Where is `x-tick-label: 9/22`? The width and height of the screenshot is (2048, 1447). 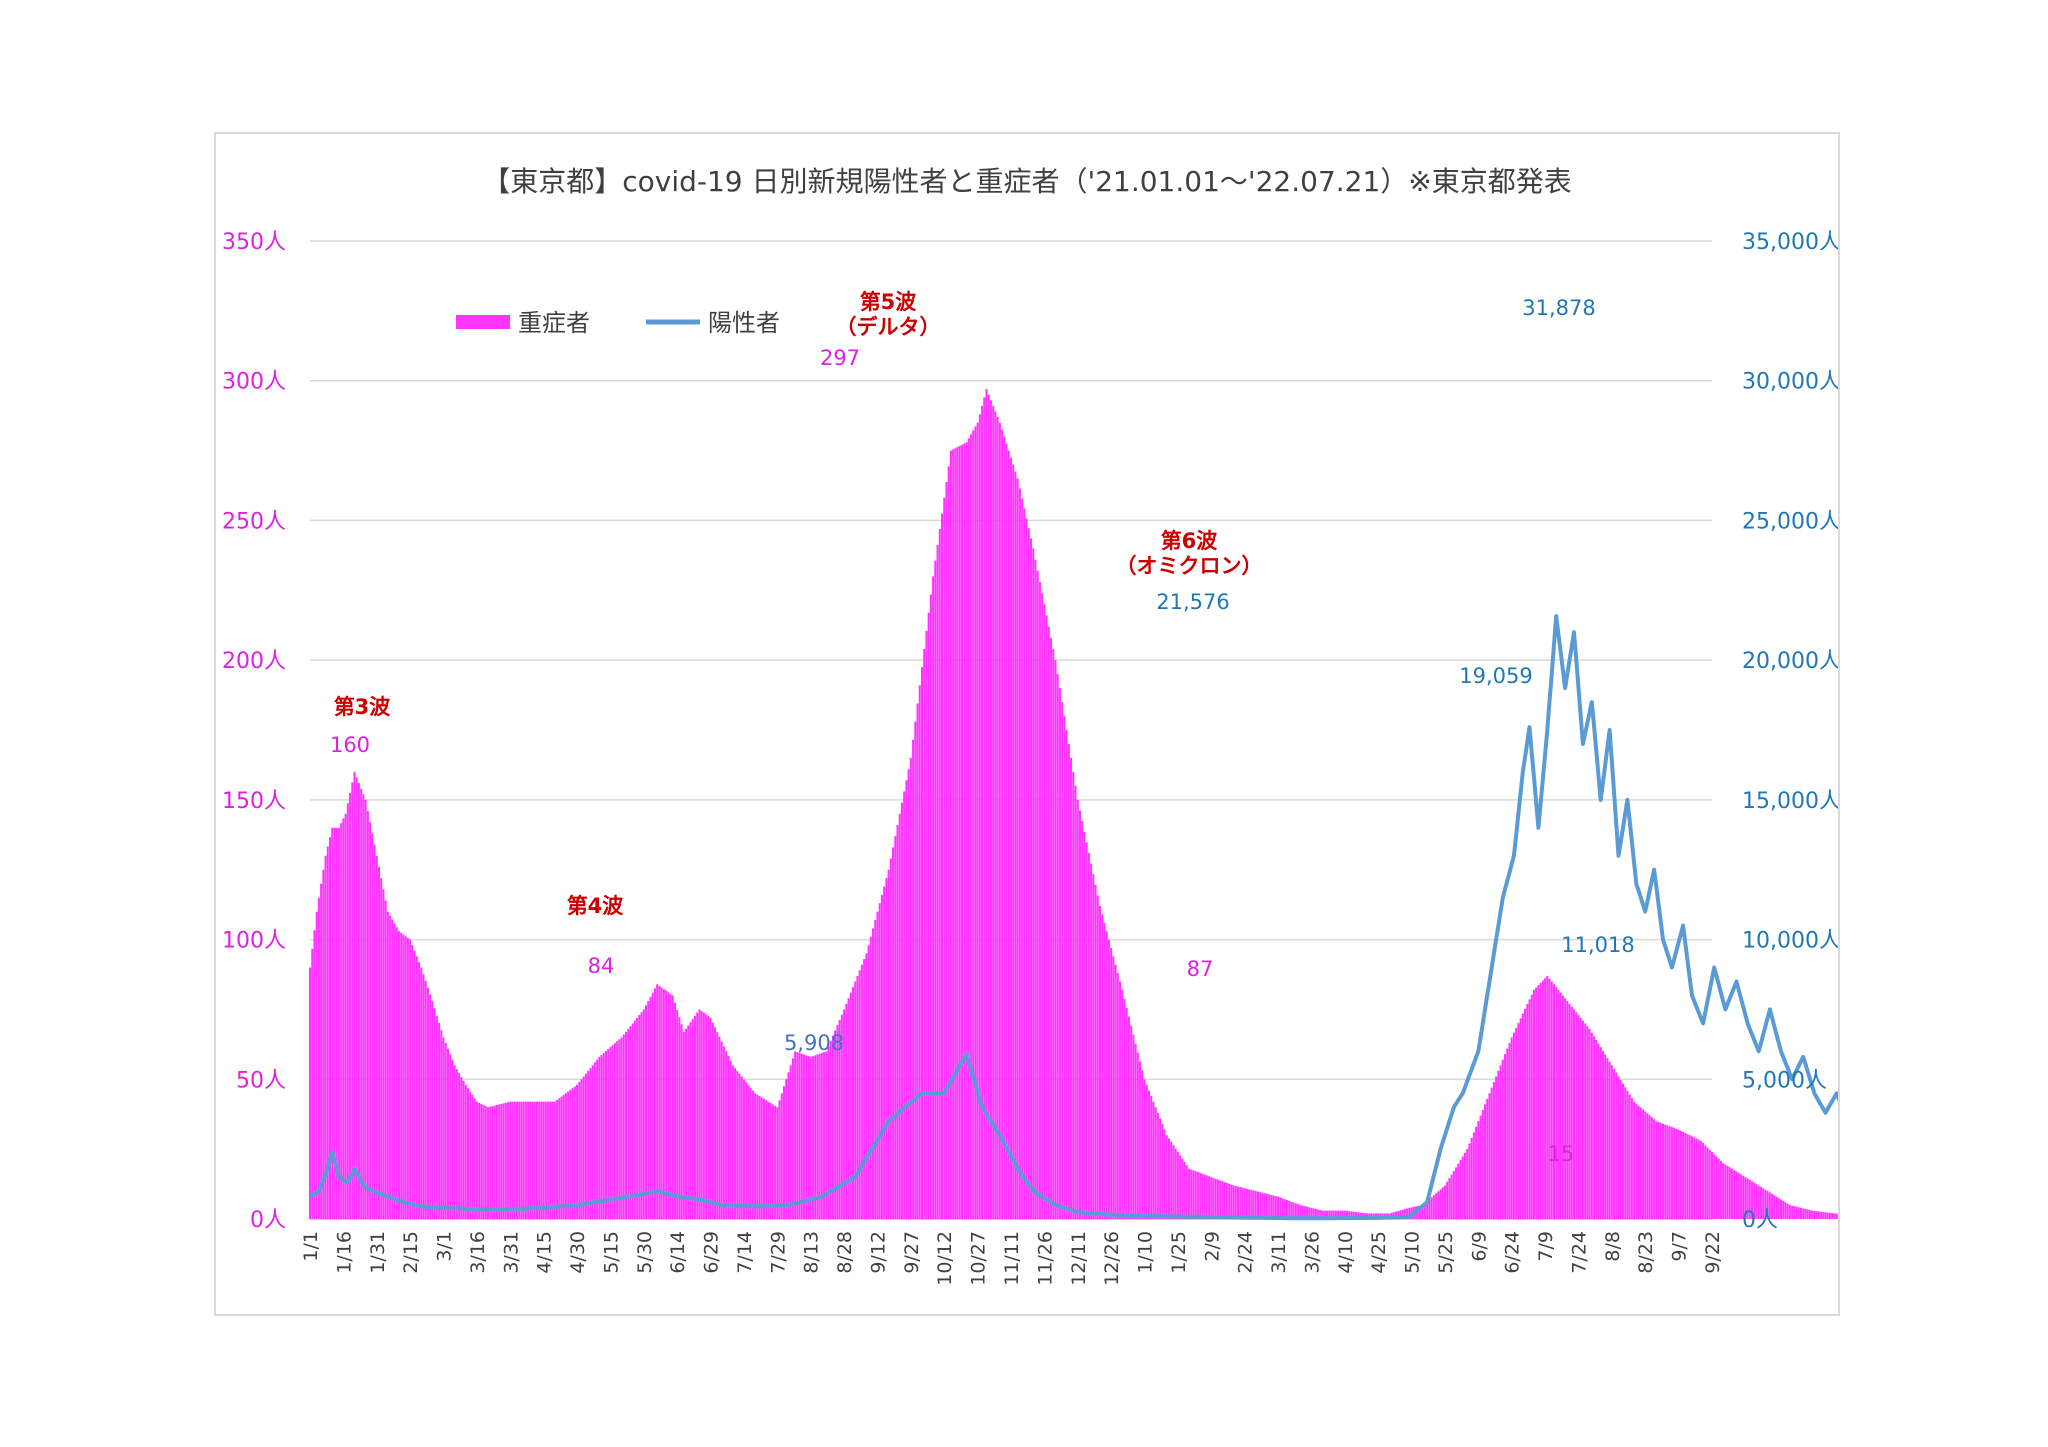
x-tick-label: 9/22 is located at coordinates (1713, 1252).